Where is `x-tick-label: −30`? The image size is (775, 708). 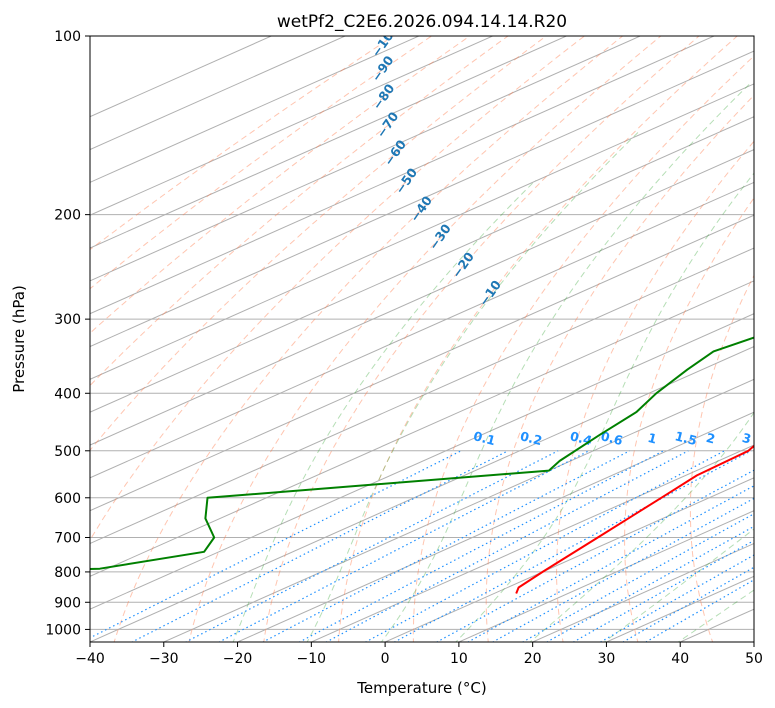
x-tick-label: −30 is located at coordinates (164, 659).